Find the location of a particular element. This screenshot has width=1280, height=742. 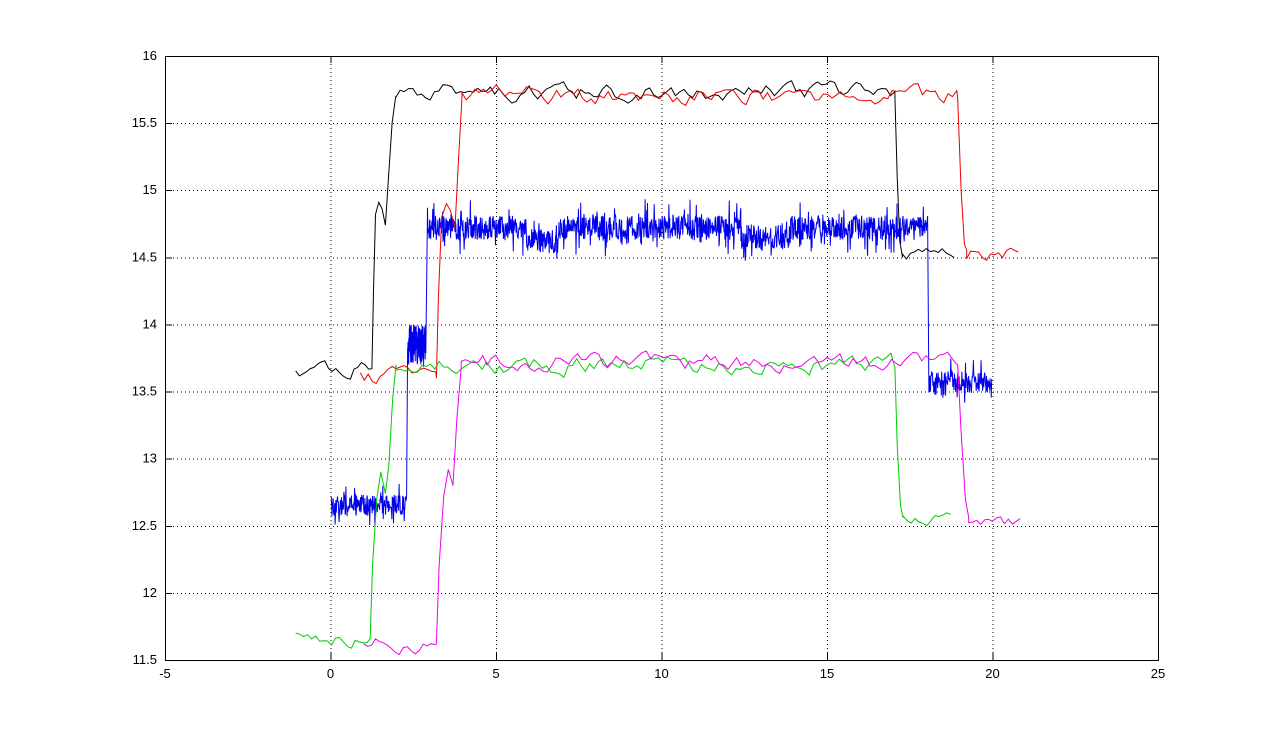

x-tick-label: -5 is located at coordinates (165, 673).